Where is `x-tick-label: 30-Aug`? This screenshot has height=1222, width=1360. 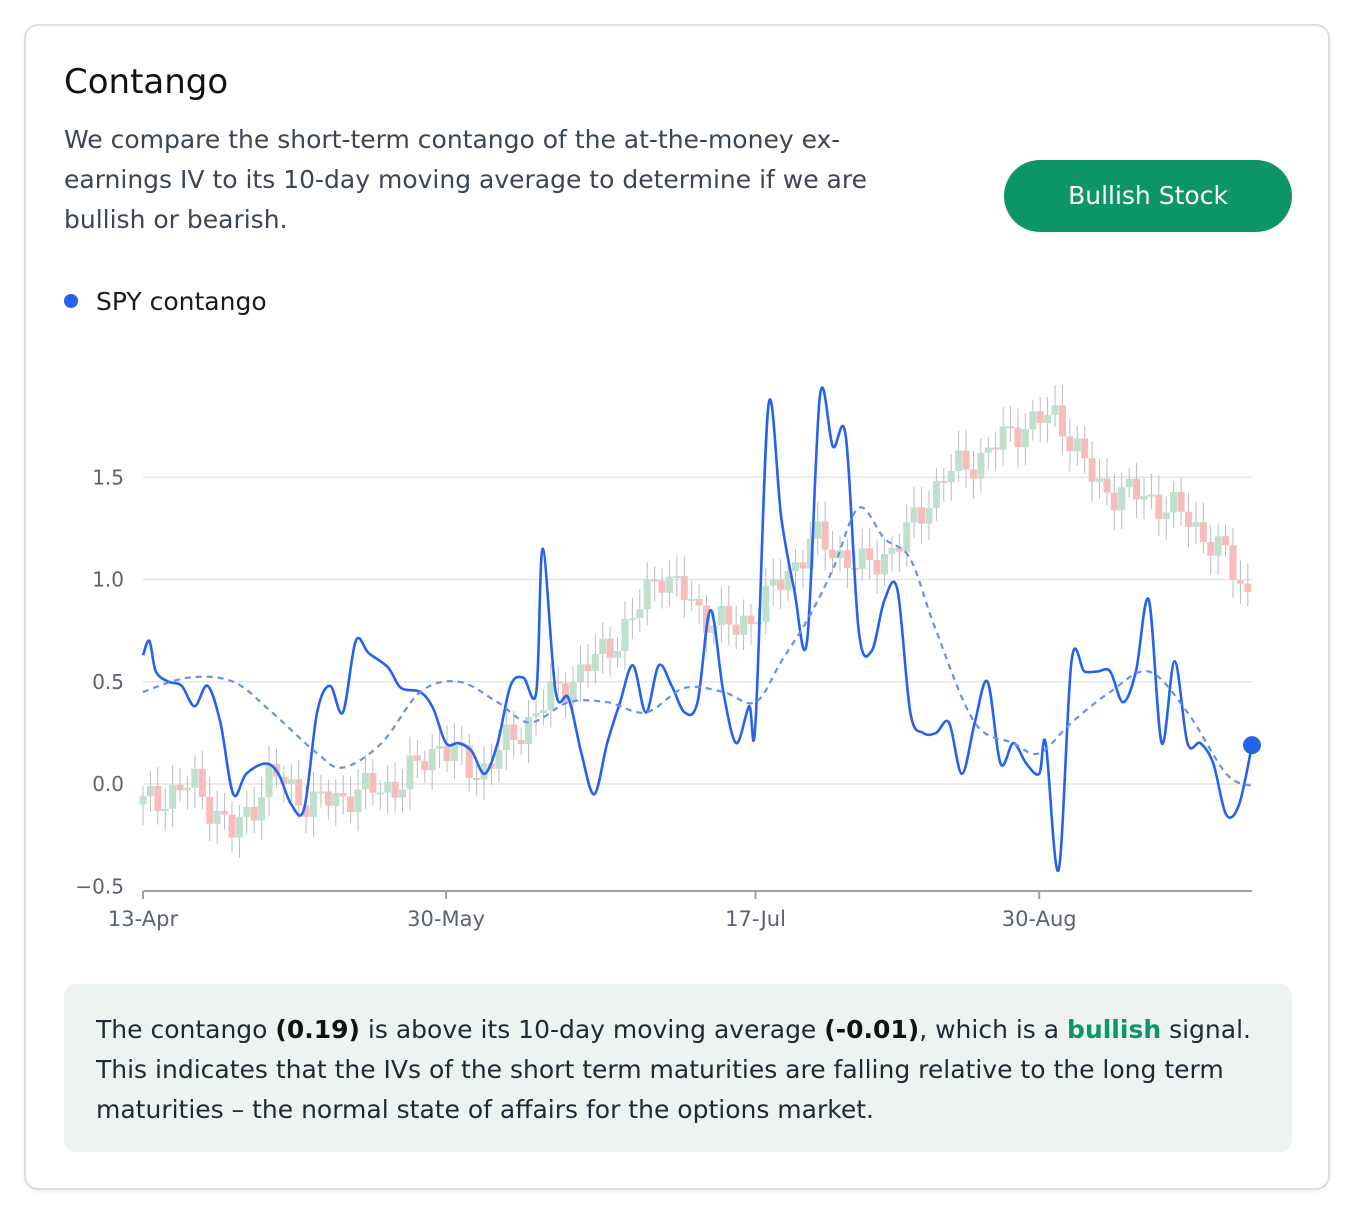 x-tick-label: 30-Aug is located at coordinates (1039, 919).